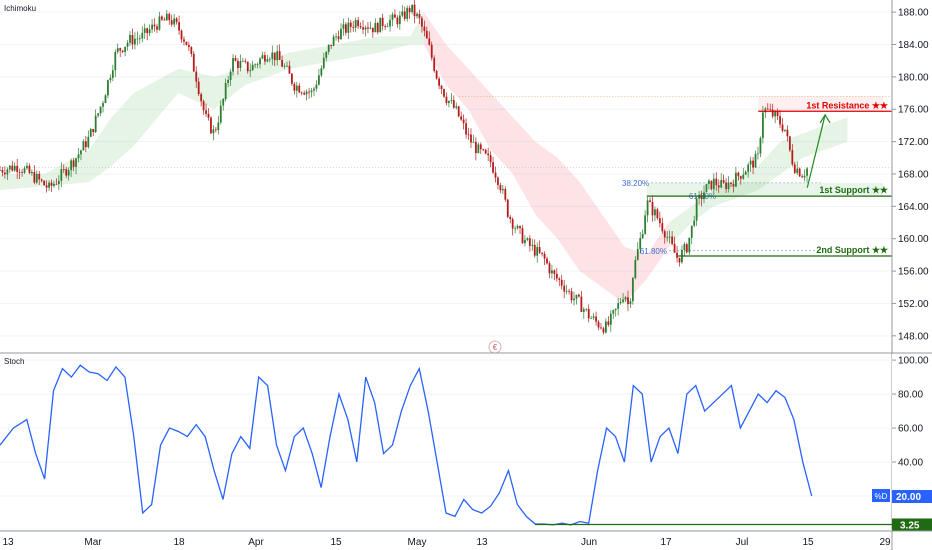 This screenshot has width=932, height=550. Describe the element at coordinates (179, 542) in the screenshot. I see `time-tick-label: 18` at that location.